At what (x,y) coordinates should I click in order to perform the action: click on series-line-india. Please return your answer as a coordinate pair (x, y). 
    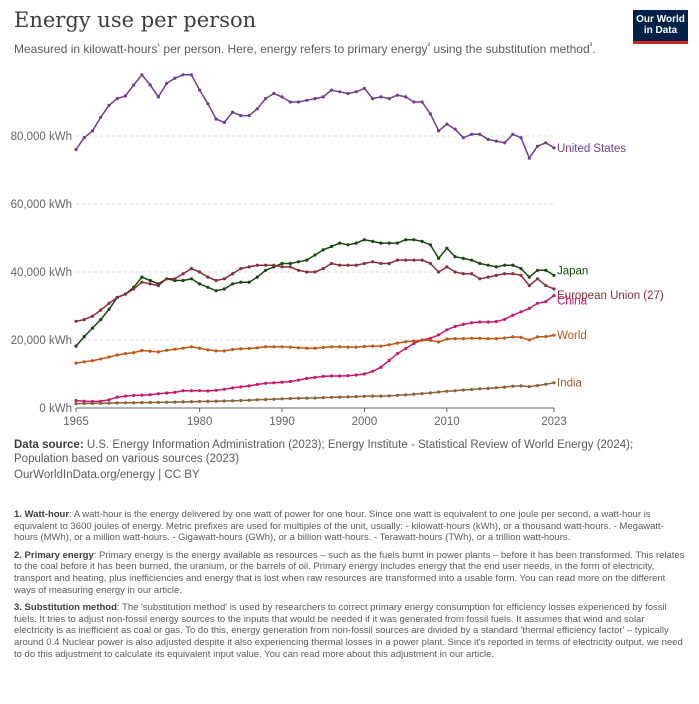
    Looking at the image, I should click on (315, 393).